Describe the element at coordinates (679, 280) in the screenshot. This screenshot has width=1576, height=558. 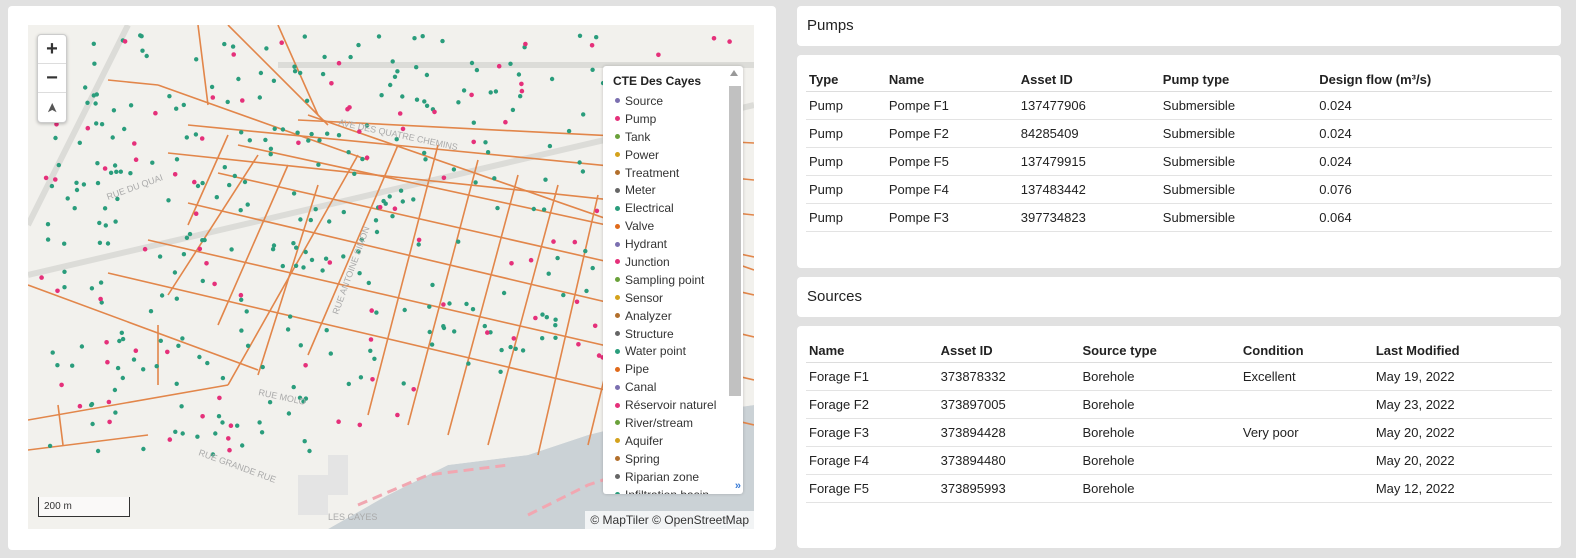
I see `legend-item: Sampling point` at that location.